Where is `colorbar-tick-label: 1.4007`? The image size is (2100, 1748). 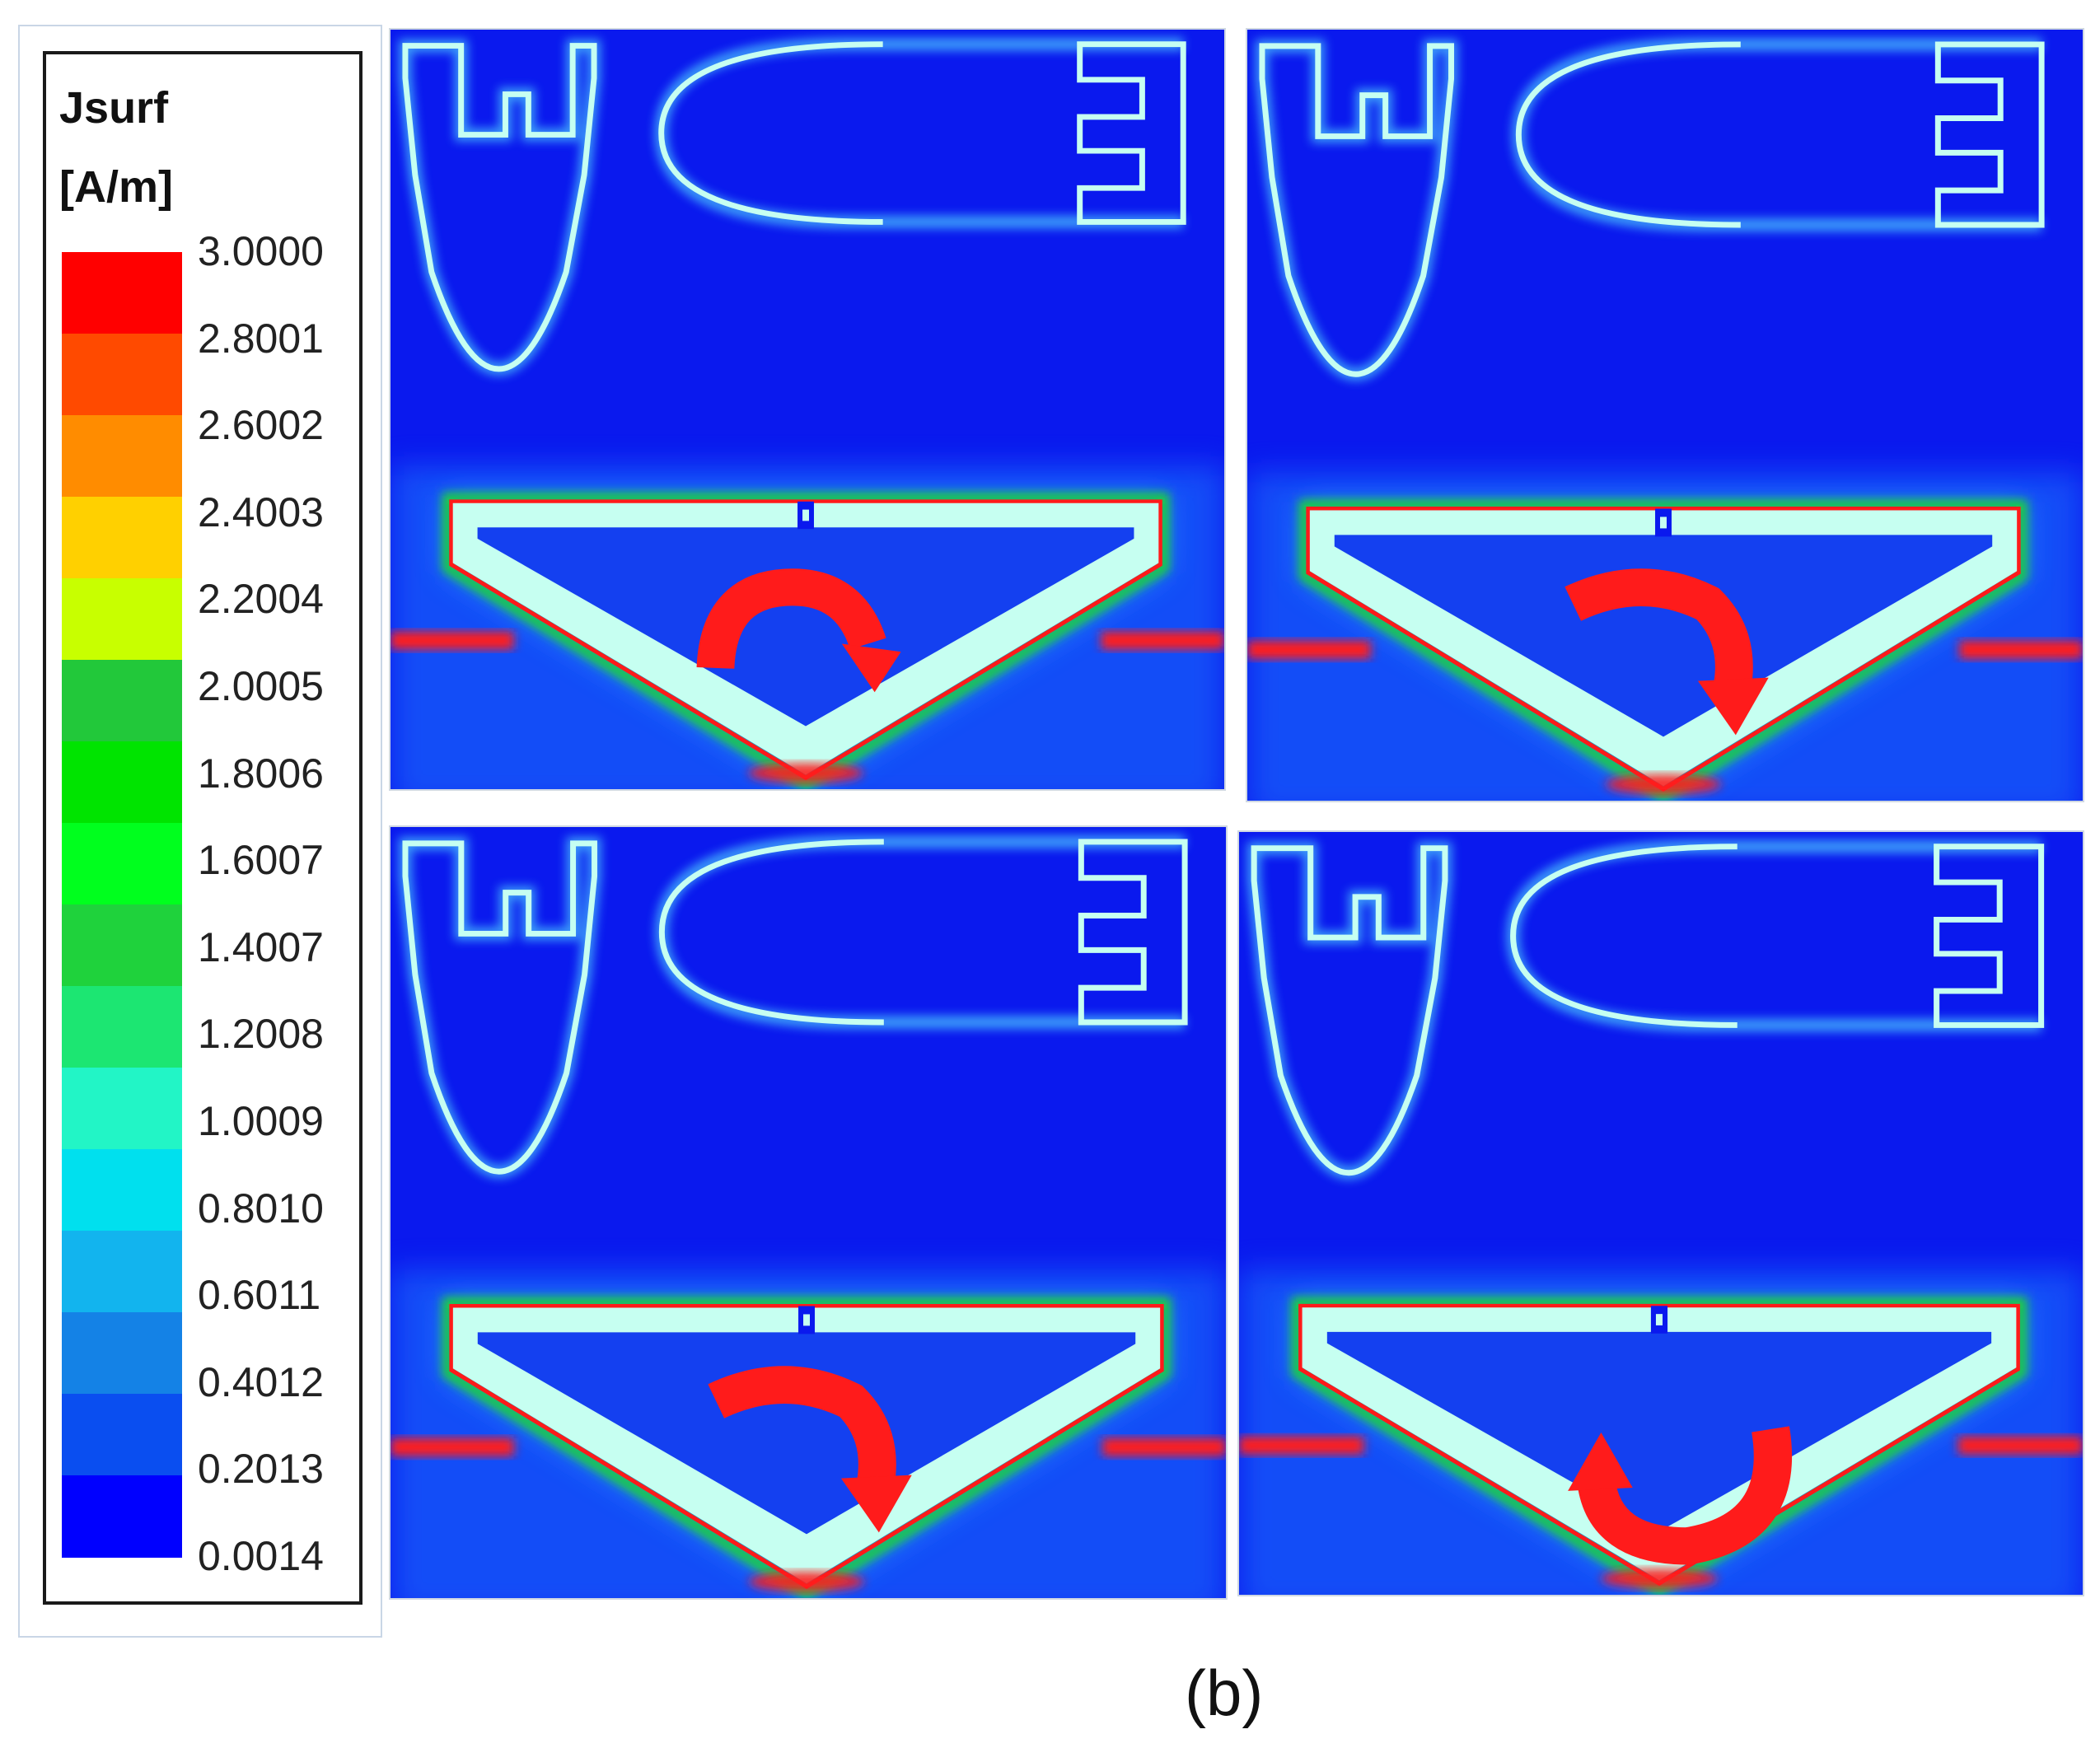 colorbar-tick-label: 1.4007 is located at coordinates (261, 946).